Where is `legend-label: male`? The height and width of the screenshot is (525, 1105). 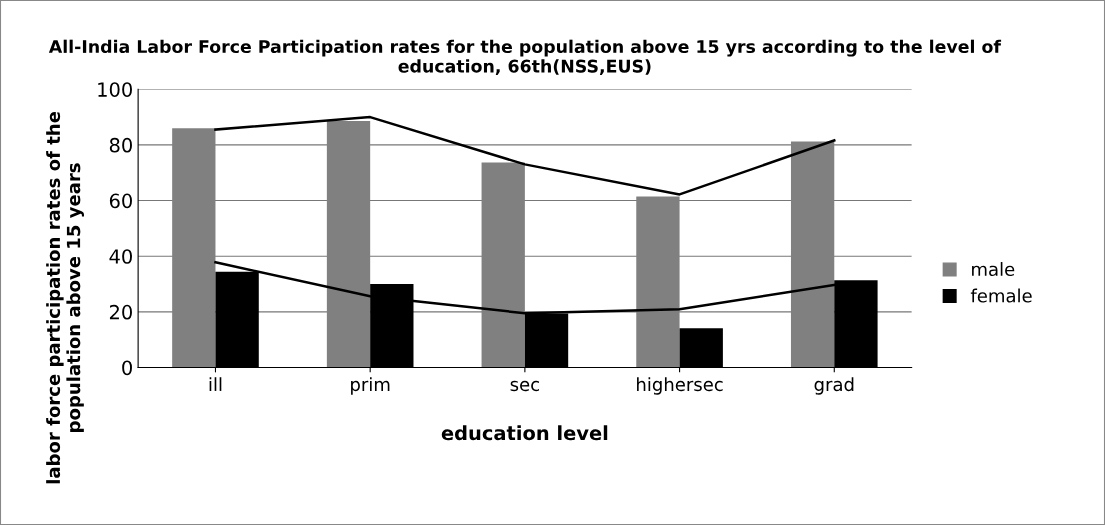 legend-label: male is located at coordinates (993, 269).